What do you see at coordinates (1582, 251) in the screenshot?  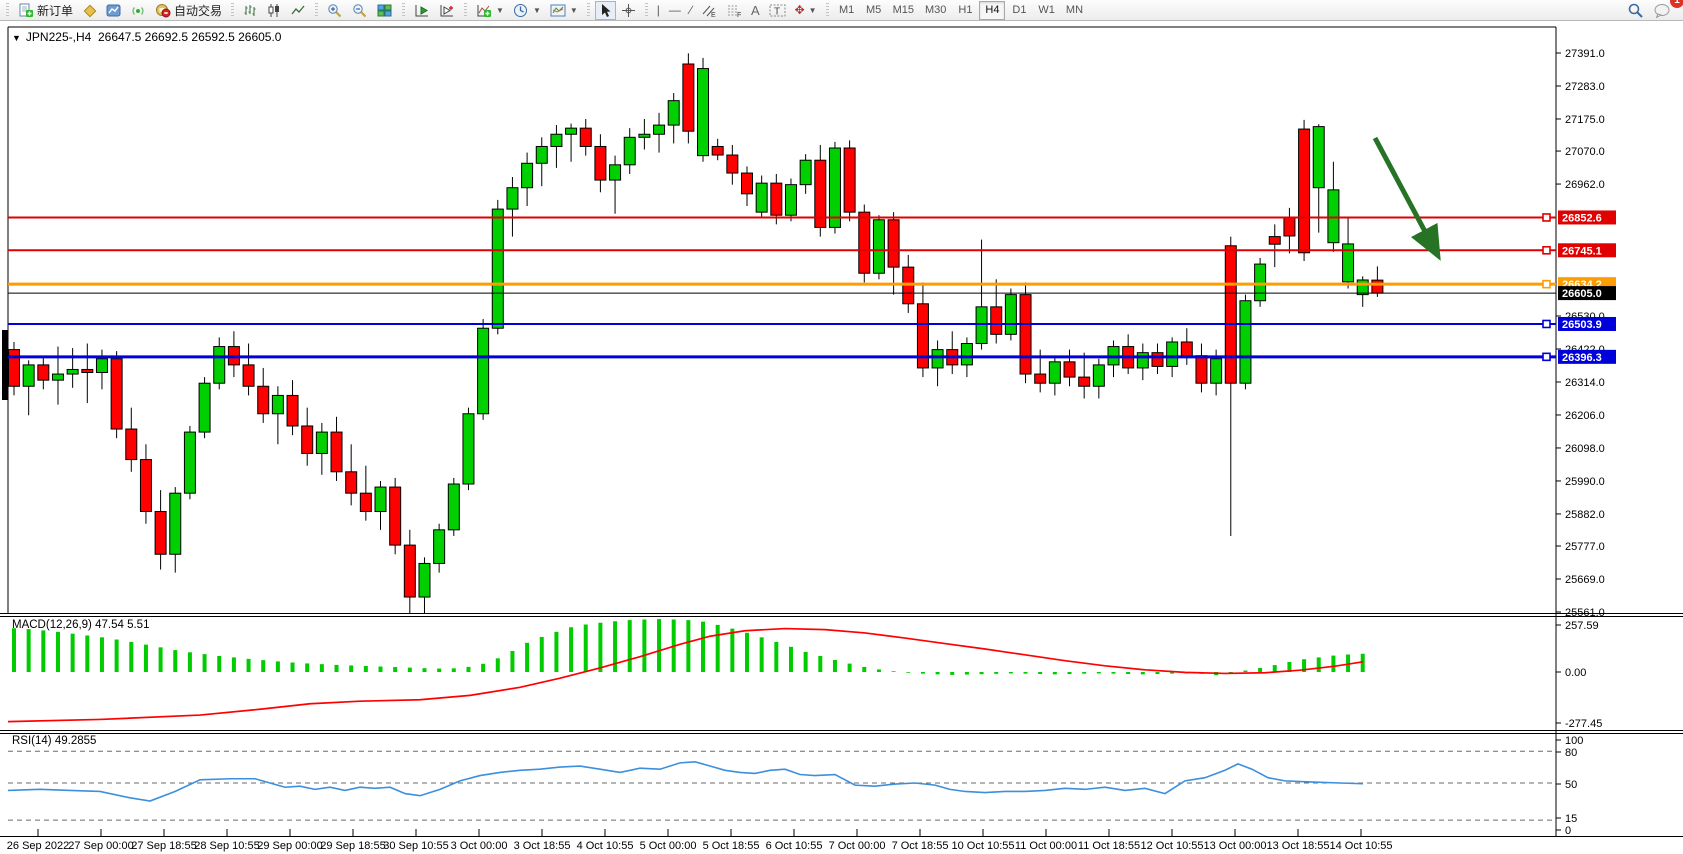 I see `price-chip-label: 26745.1` at bounding box center [1582, 251].